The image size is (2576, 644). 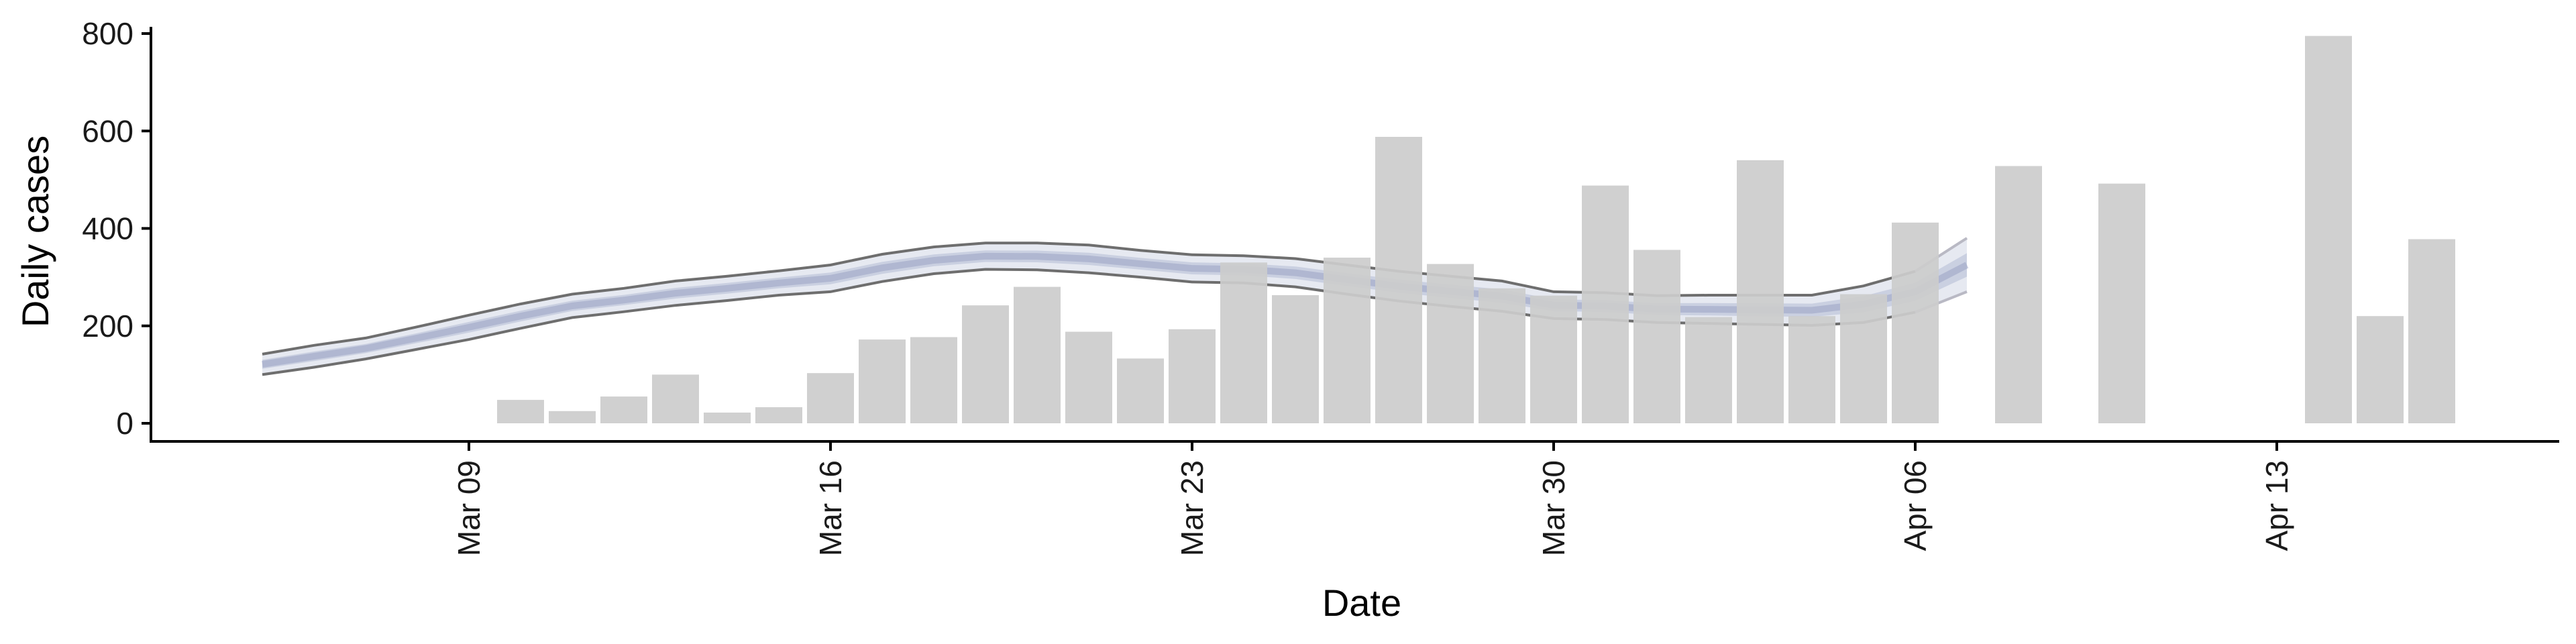 What do you see at coordinates (107, 33) in the screenshot?
I see `y-tick-label-800: 800` at bounding box center [107, 33].